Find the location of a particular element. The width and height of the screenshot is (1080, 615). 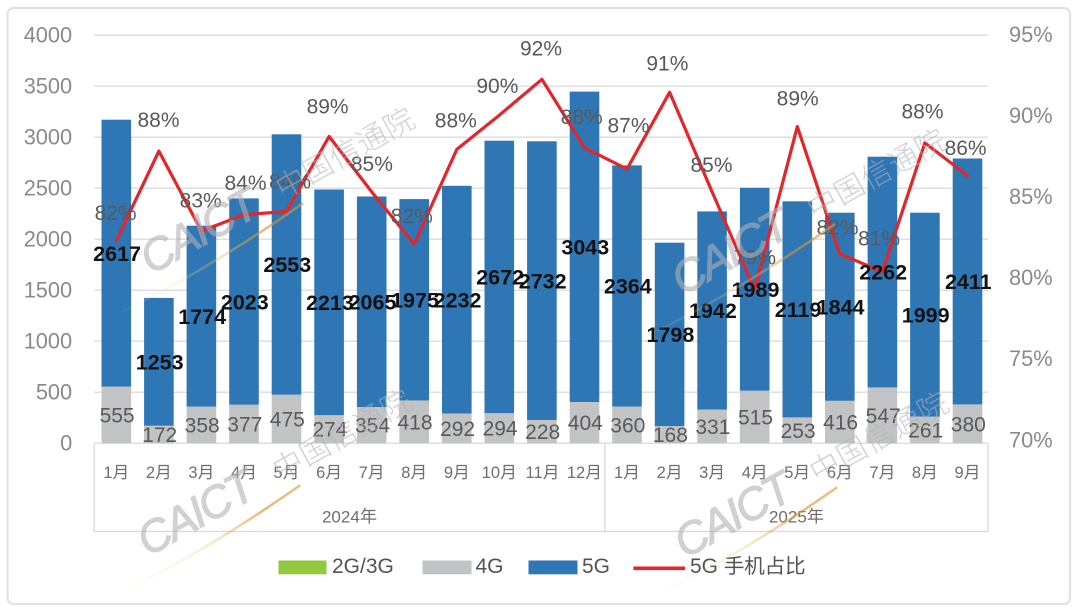

svg-text: 3000 is located at coordinates (48, 137).